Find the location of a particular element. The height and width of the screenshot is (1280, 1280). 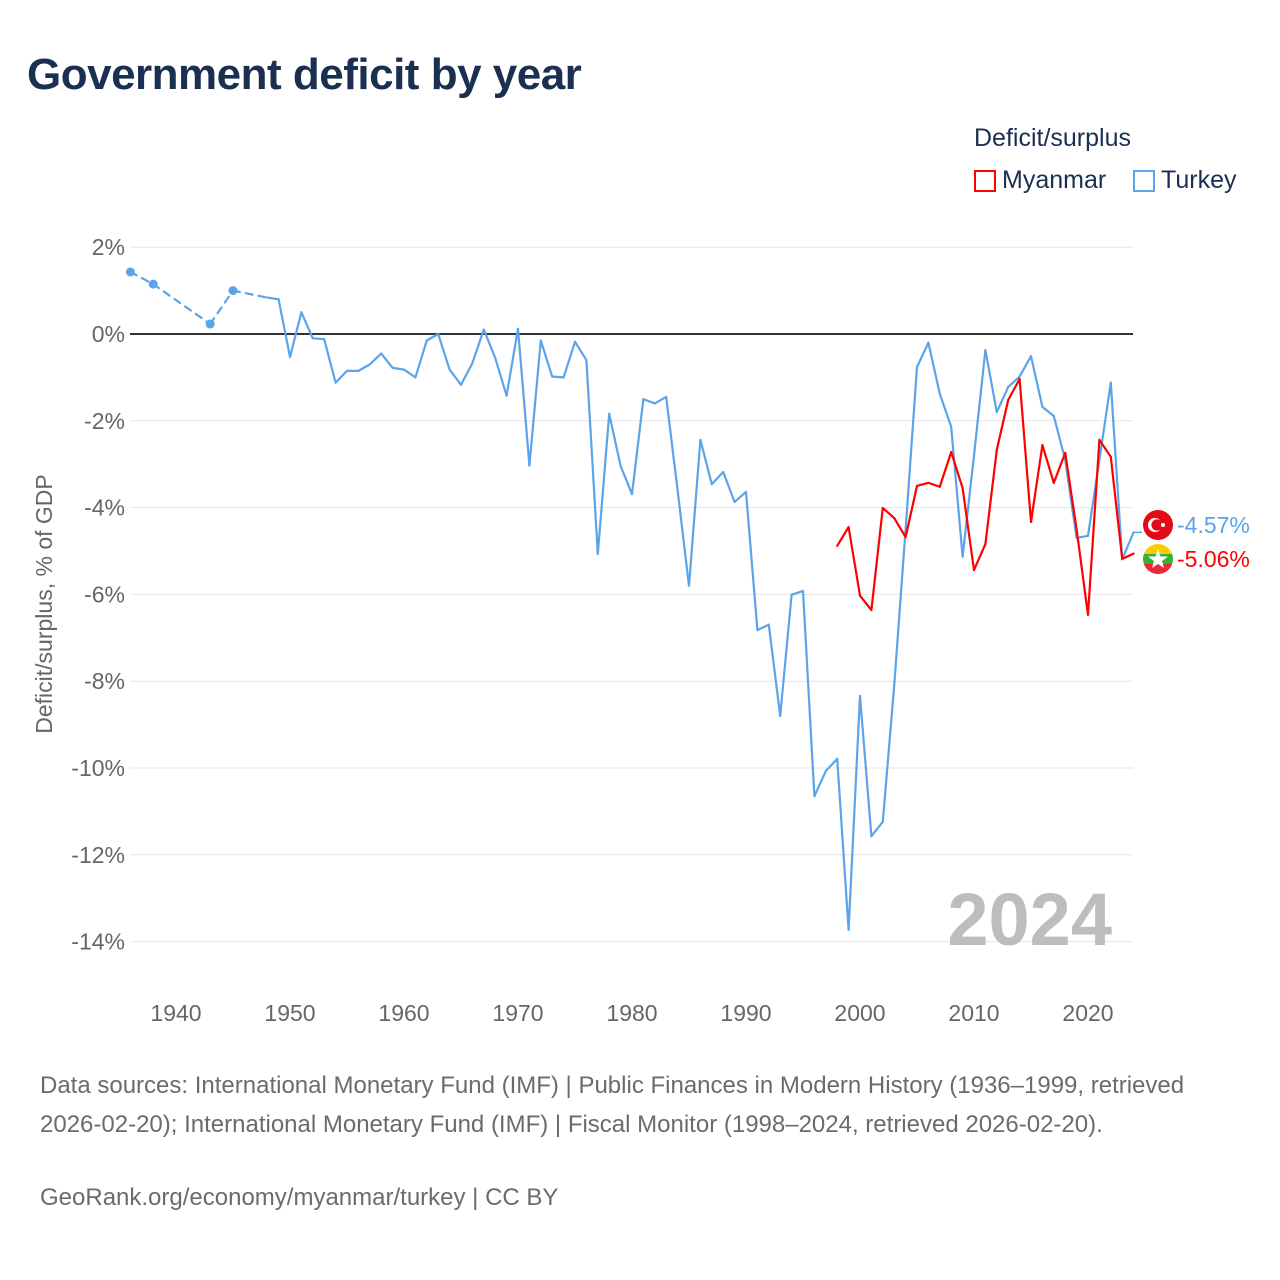

legend-label-turkey: Turkey is located at coordinates (1199, 180).